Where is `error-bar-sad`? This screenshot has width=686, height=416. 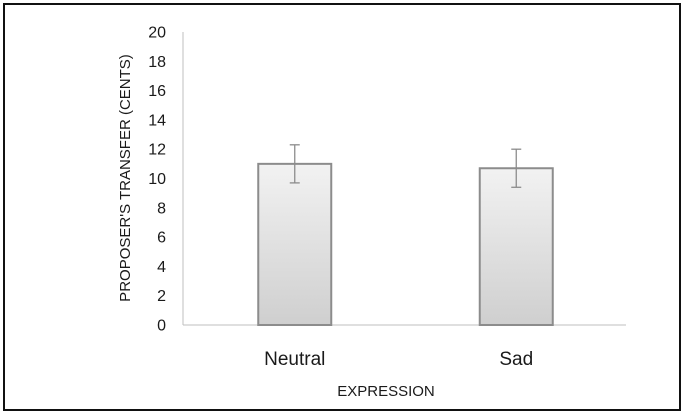
error-bar-sad is located at coordinates (516, 168).